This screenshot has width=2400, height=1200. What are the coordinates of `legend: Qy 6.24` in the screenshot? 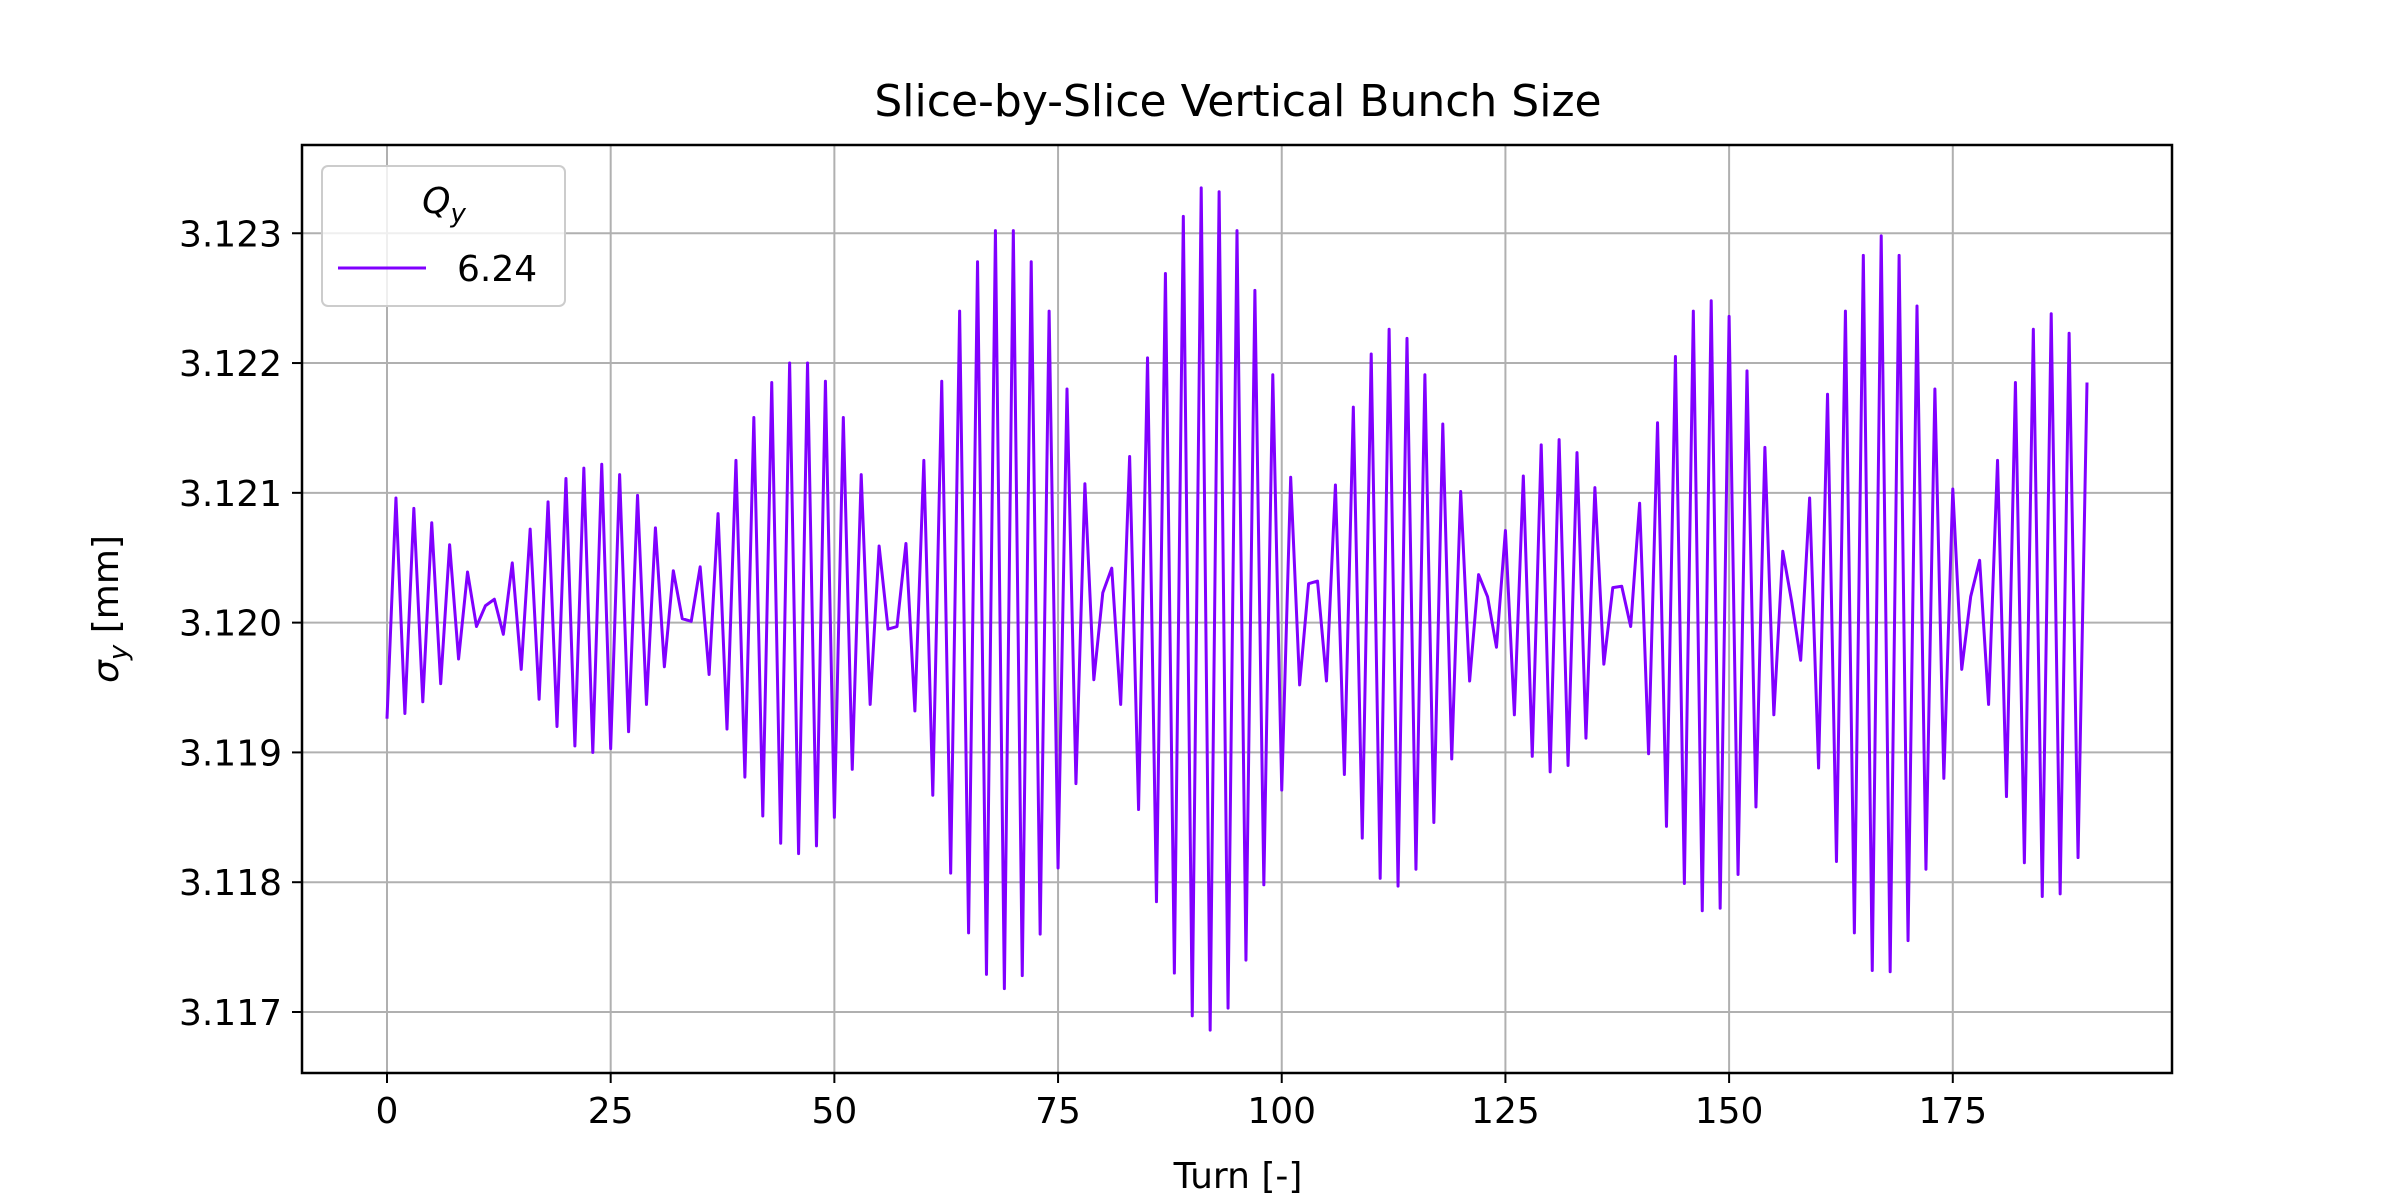 It's located at (443, 236).